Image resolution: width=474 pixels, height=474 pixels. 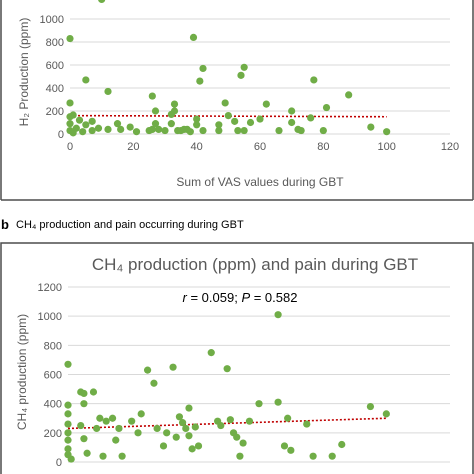 What do you see at coordinates (61, 135) in the screenshot?
I see `y-tick-label: 0` at bounding box center [61, 135].